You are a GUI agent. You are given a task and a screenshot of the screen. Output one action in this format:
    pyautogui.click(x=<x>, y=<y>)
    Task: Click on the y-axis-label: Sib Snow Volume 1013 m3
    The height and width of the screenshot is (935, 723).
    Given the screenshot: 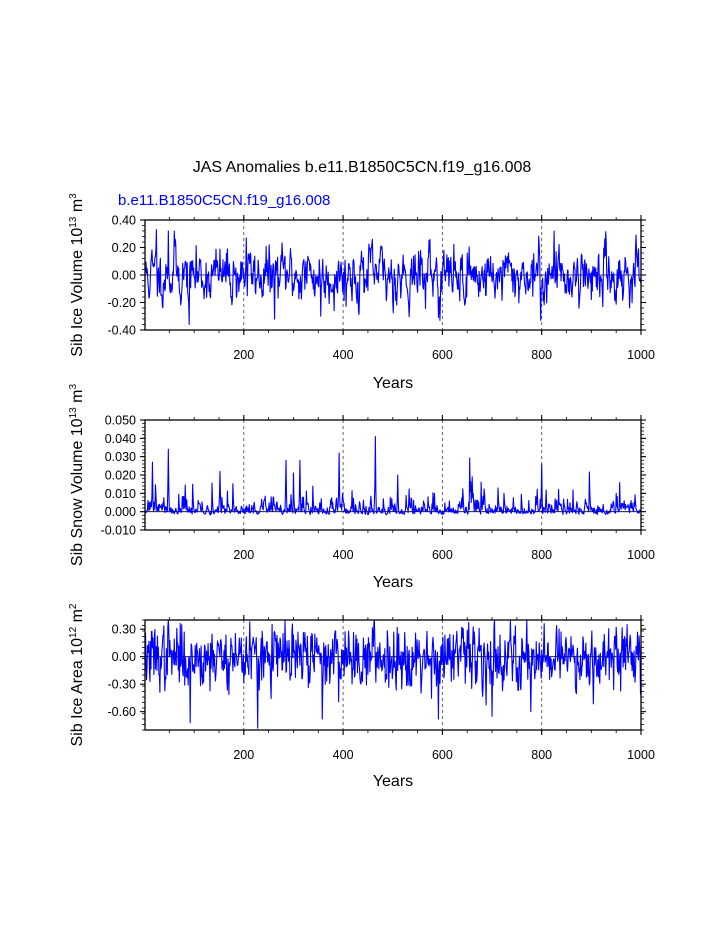 What is the action you would take?
    pyautogui.click(x=77, y=475)
    